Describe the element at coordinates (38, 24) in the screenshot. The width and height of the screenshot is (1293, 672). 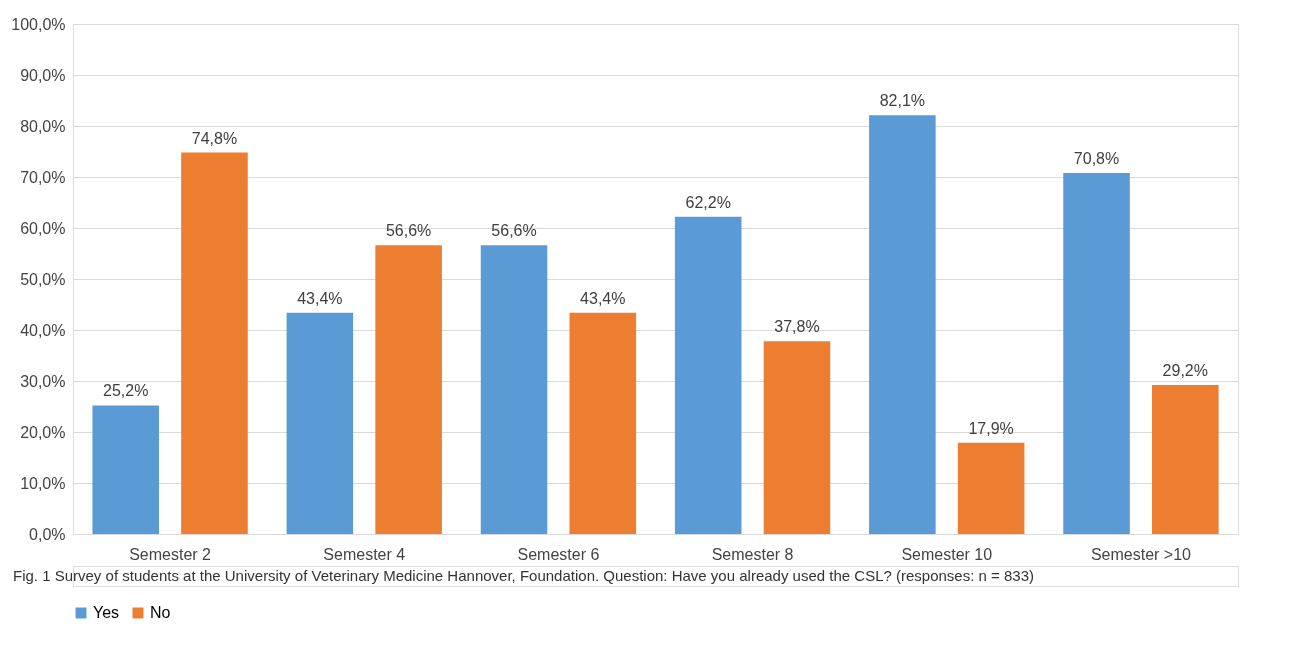
I see `y-tick-label: 100,0%` at that location.